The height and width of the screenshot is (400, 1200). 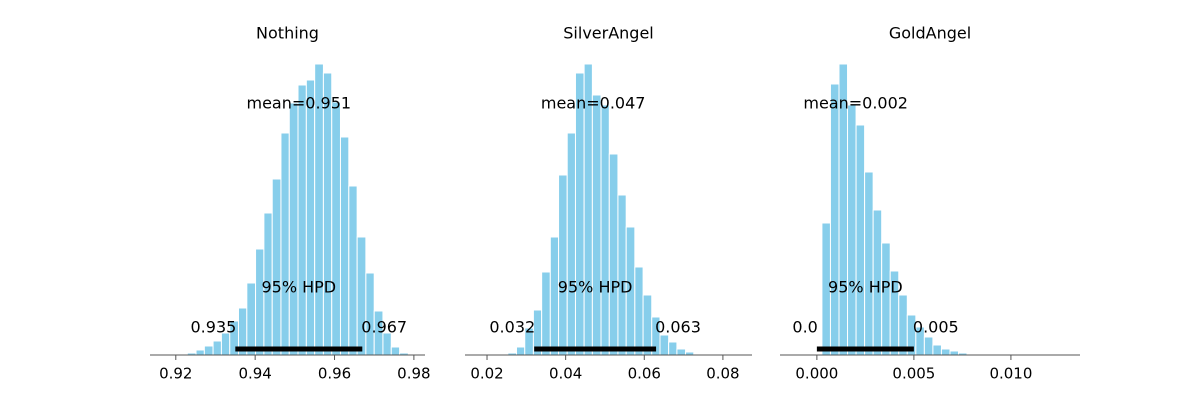 What do you see at coordinates (930, 33) in the screenshot?
I see `panel-title: GoldAngel` at bounding box center [930, 33].